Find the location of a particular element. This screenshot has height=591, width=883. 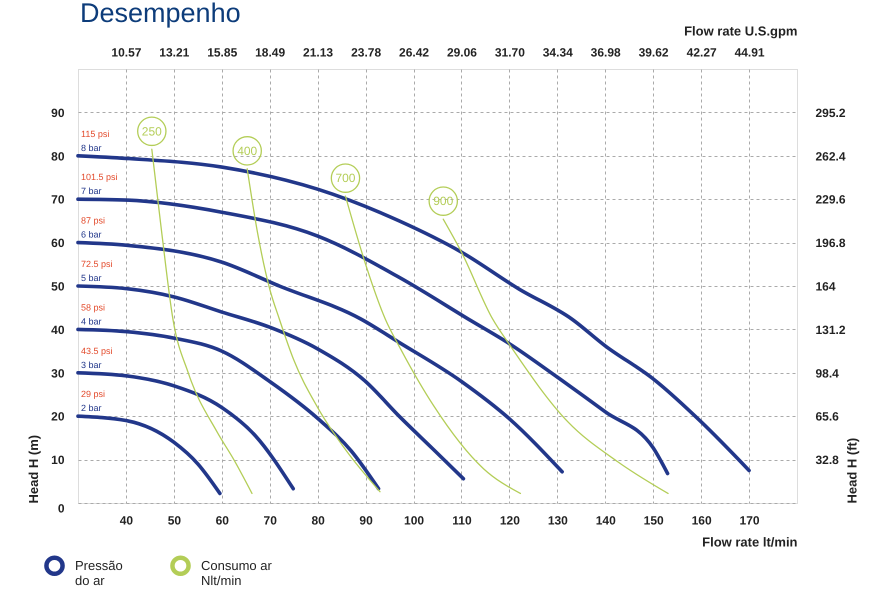

x-tick-label: 150 is located at coordinates (654, 521).